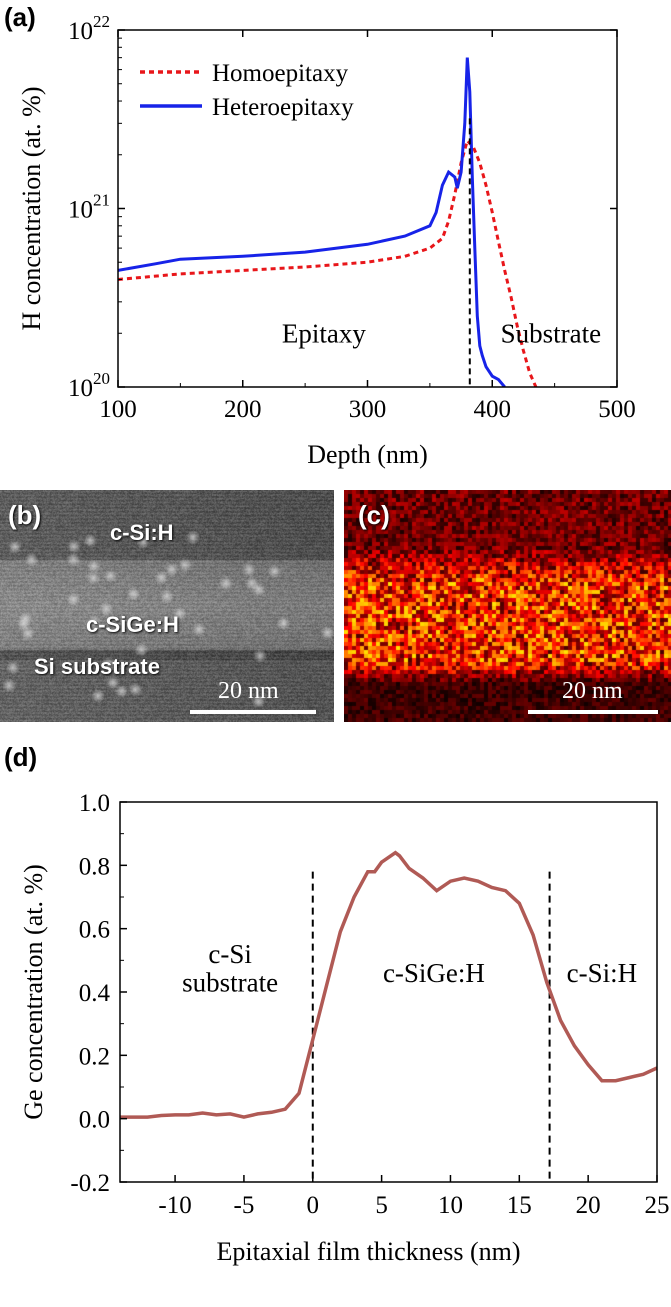 This screenshot has width=671, height=1307. Describe the element at coordinates (248, 691) in the screenshot. I see `scale-label-b: 20 nm` at that location.